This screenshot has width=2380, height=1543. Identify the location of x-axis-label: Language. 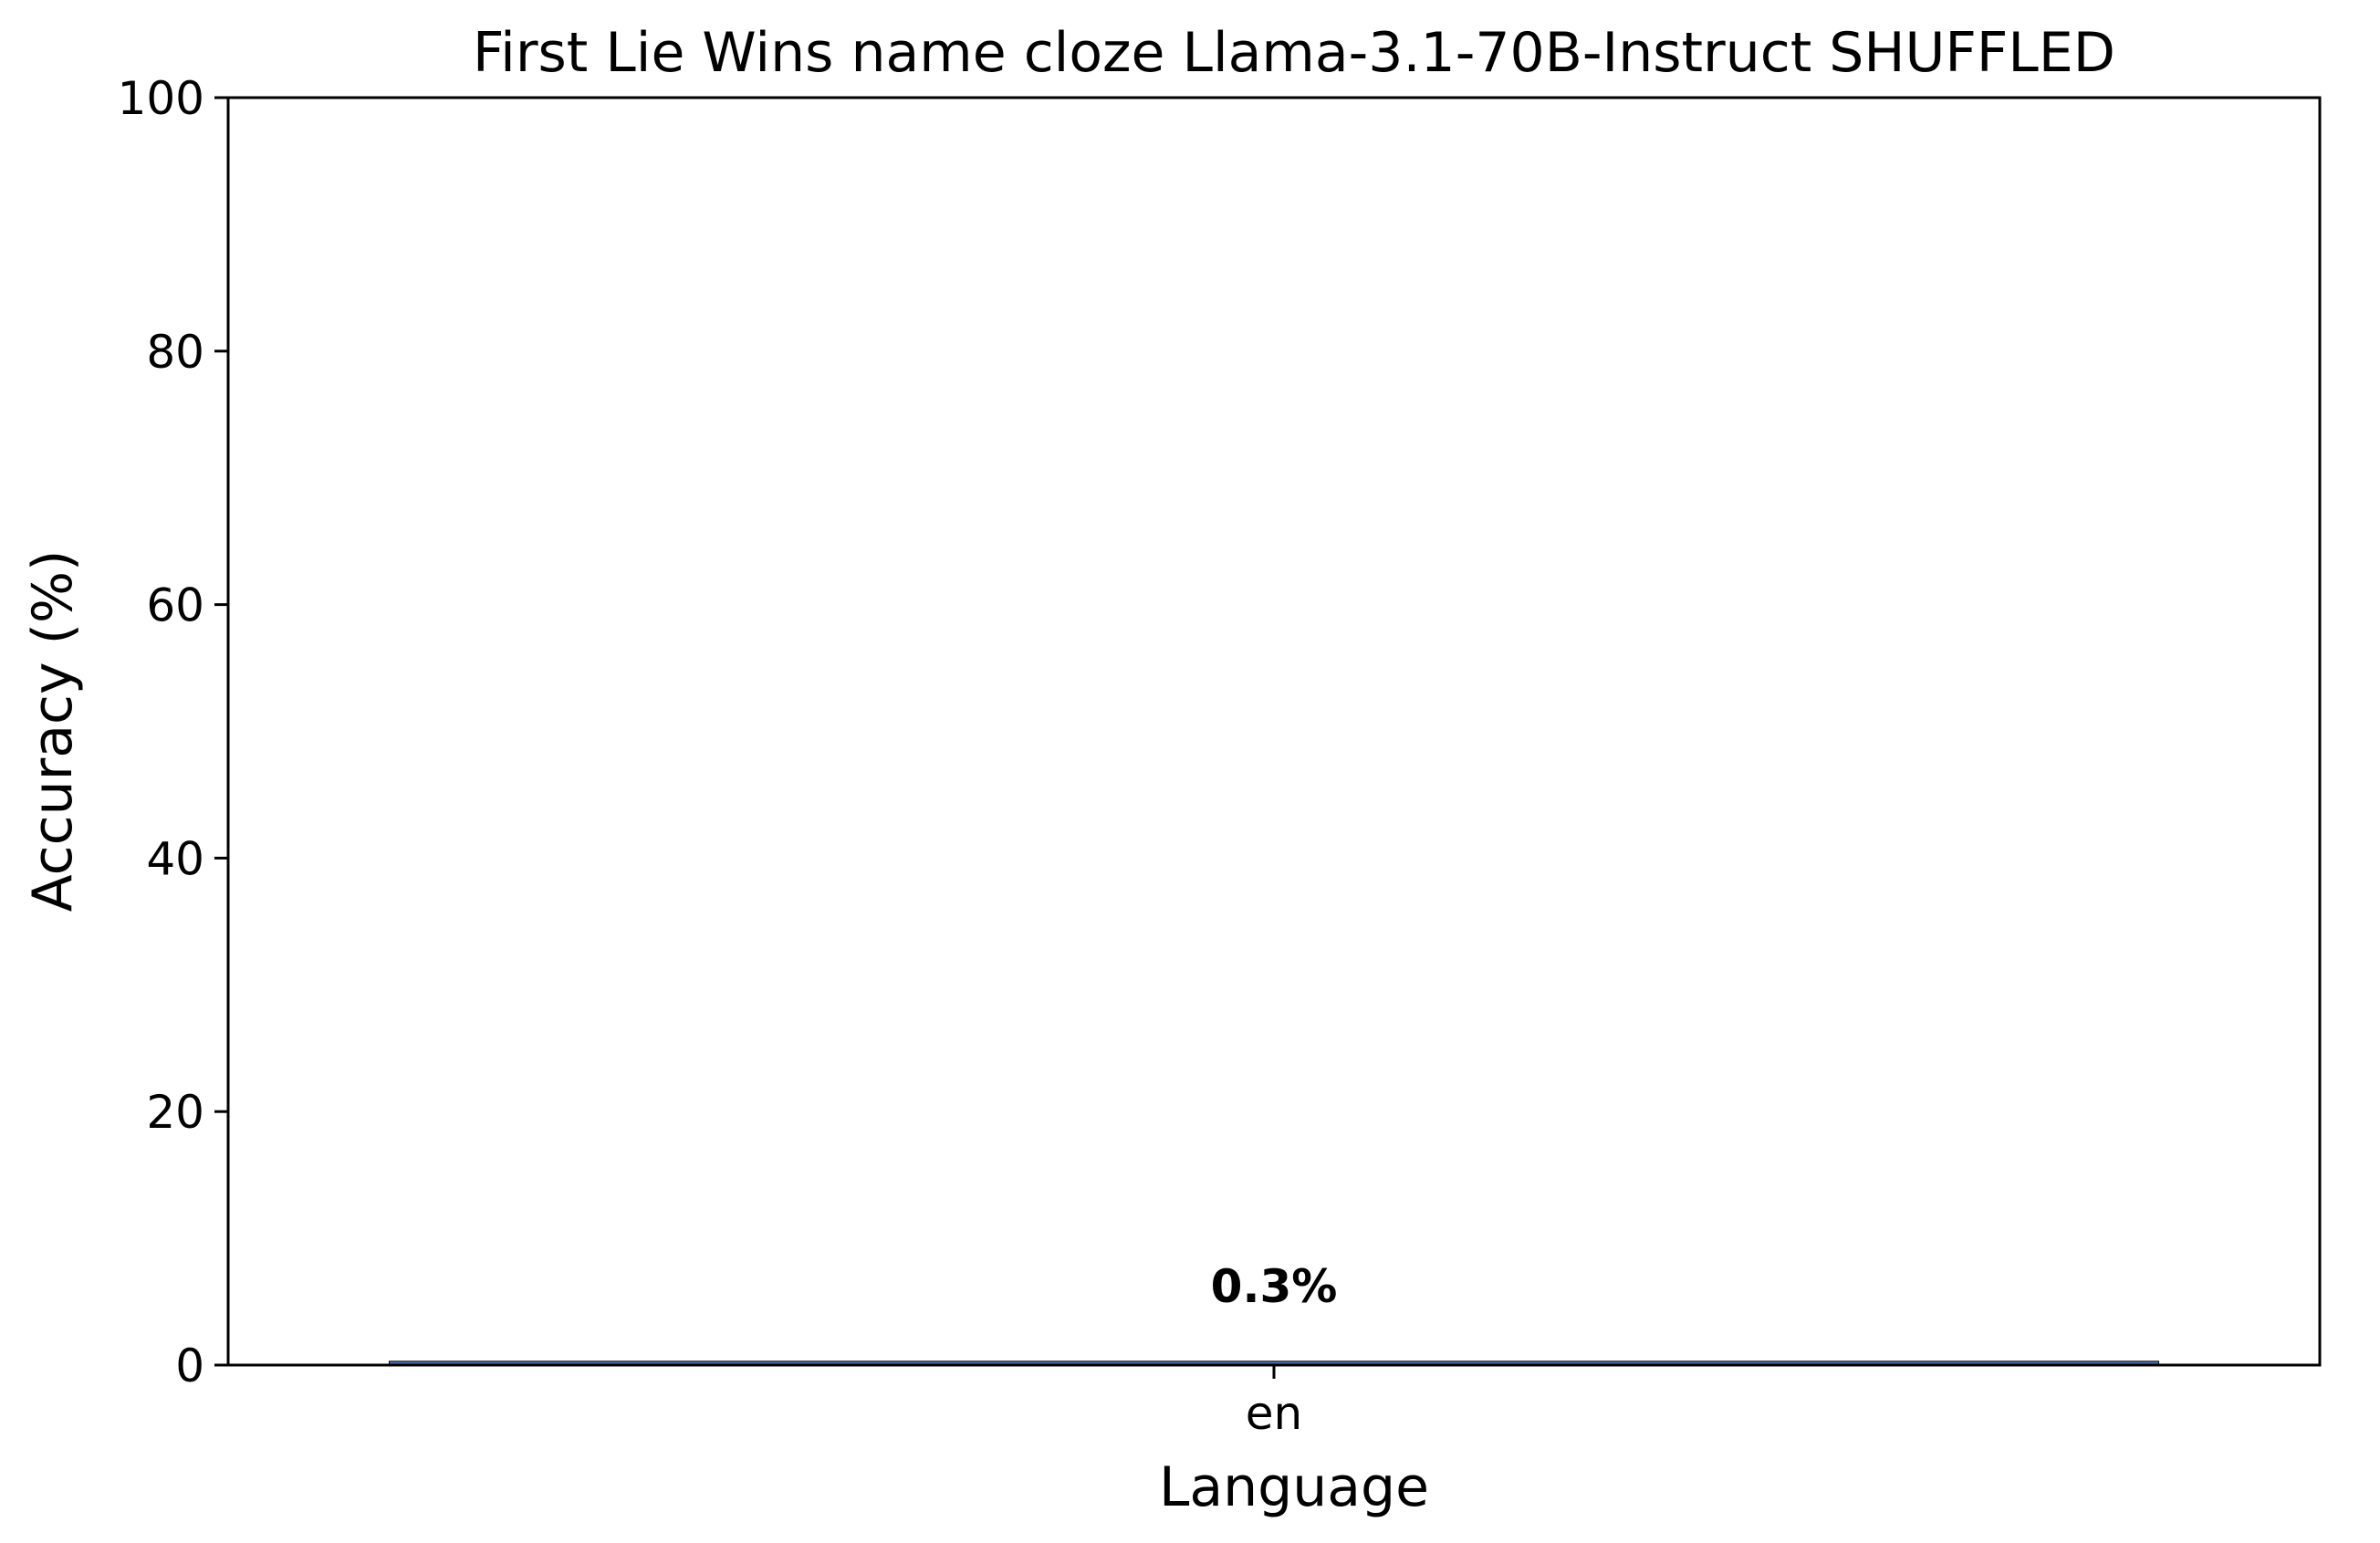
(1294, 1487).